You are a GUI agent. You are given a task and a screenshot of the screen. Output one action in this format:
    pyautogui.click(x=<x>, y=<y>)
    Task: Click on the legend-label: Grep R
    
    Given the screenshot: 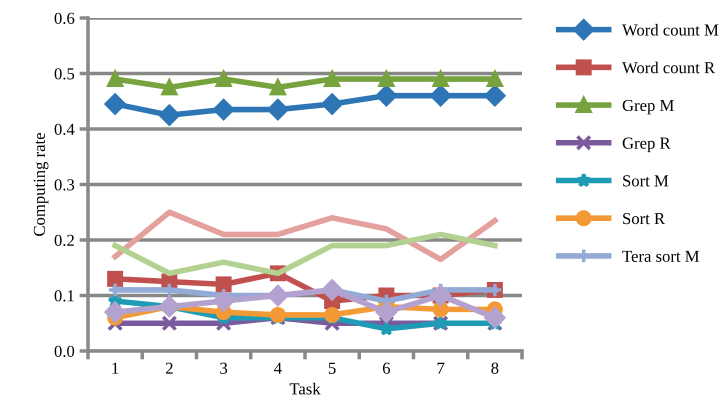 What is the action you would take?
    pyautogui.click(x=646, y=145)
    